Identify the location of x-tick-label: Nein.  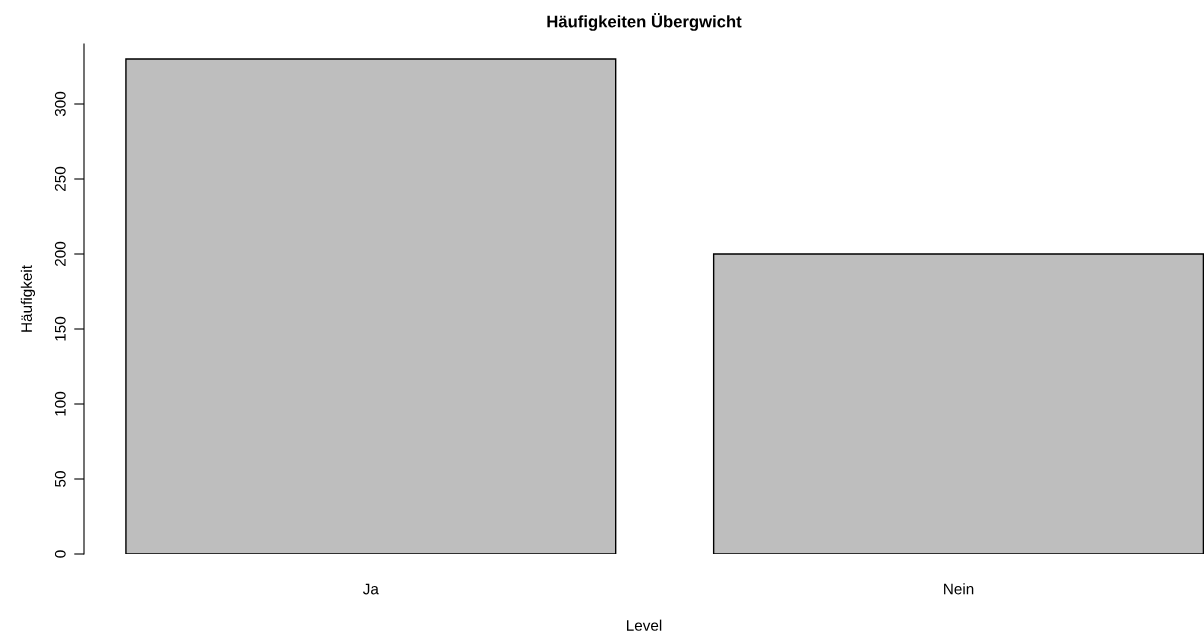
(959, 589).